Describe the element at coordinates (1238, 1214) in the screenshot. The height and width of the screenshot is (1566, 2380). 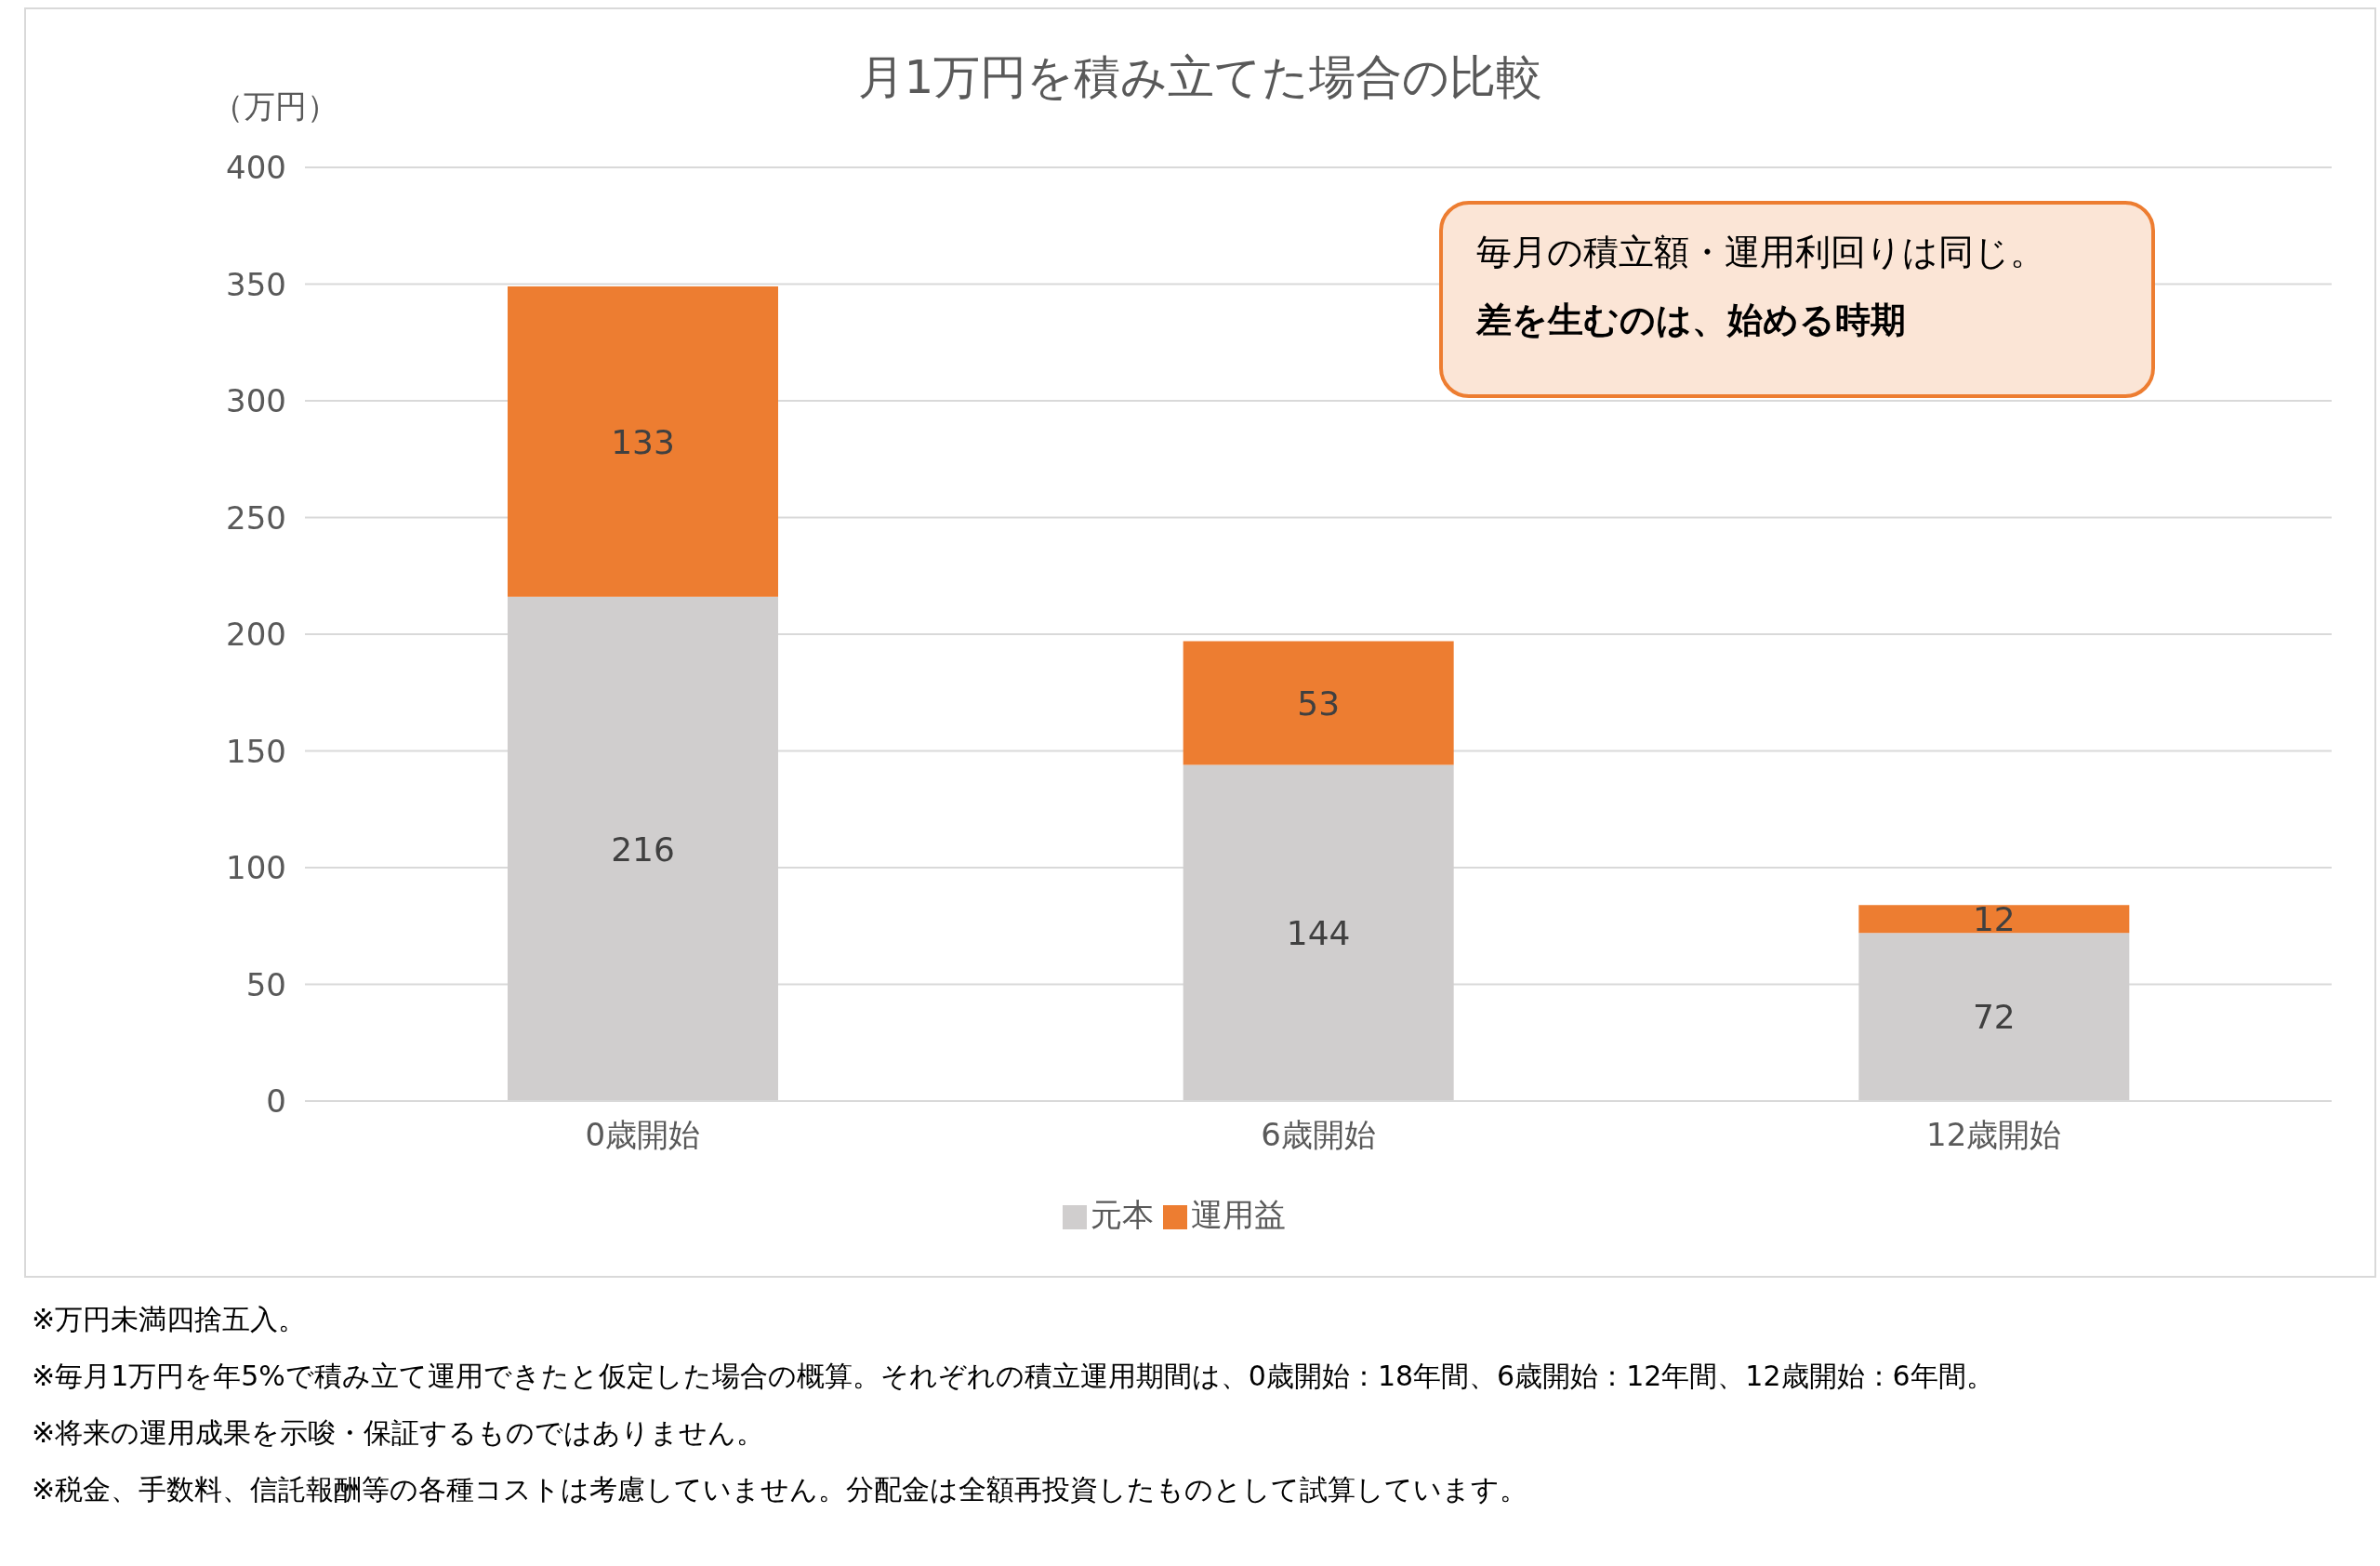
I see `legend-label: 運用益` at that location.